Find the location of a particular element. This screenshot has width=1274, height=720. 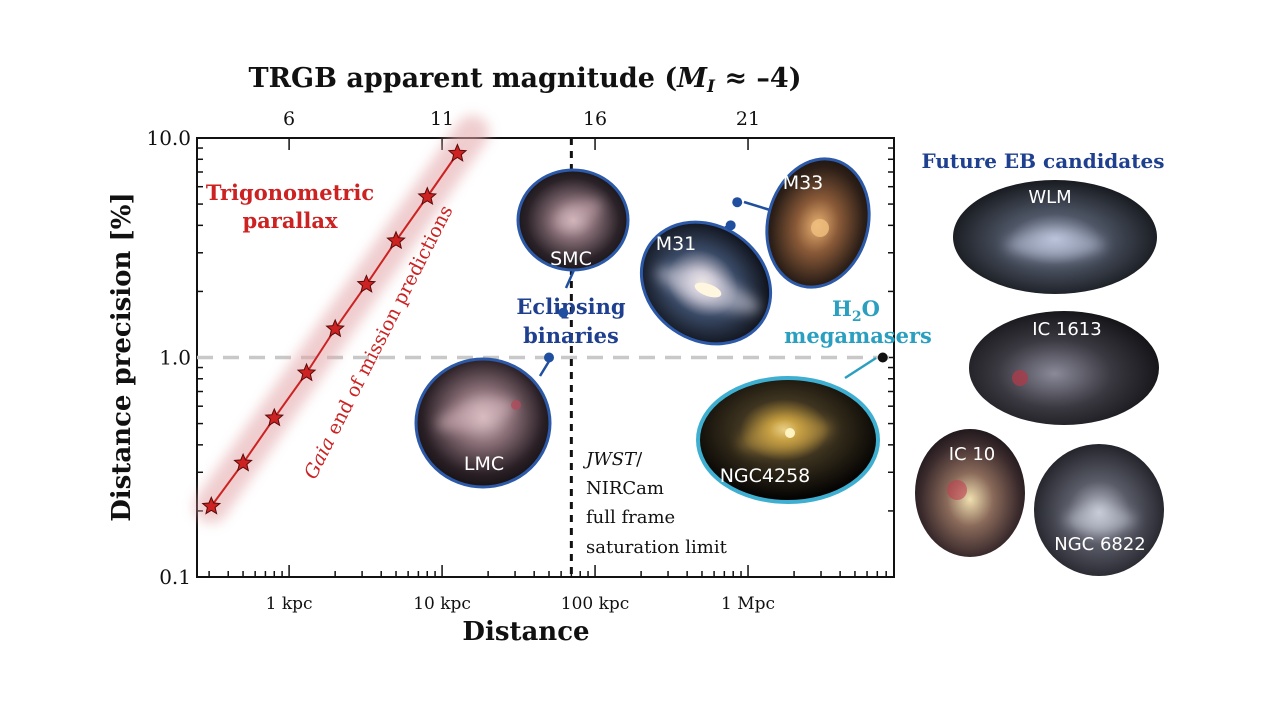

lmc-label: LMC is located at coordinates (484, 464).